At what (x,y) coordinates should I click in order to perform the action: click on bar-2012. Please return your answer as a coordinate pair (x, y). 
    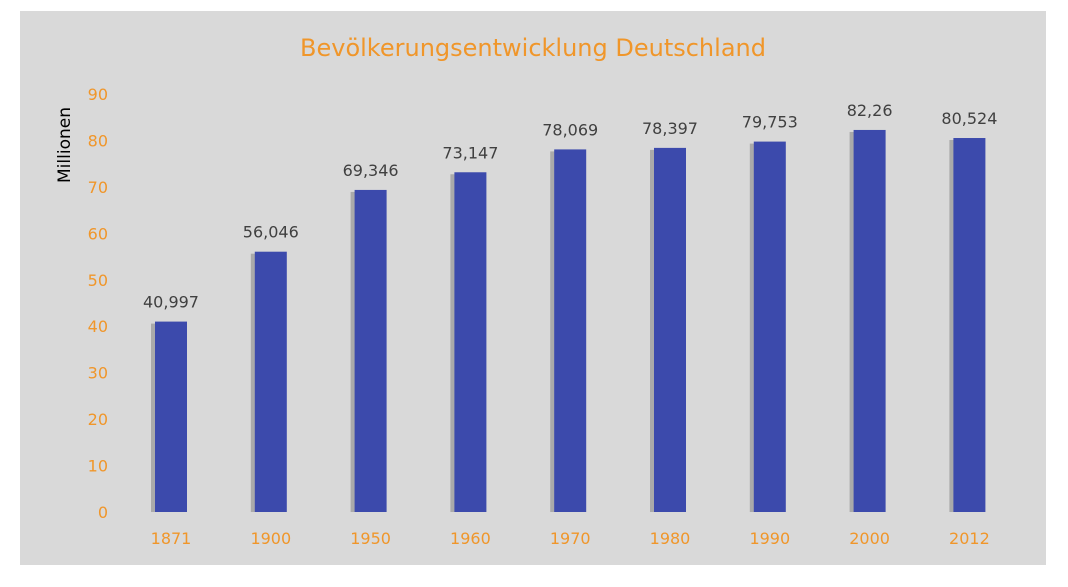
    Looking at the image, I should click on (969, 325).